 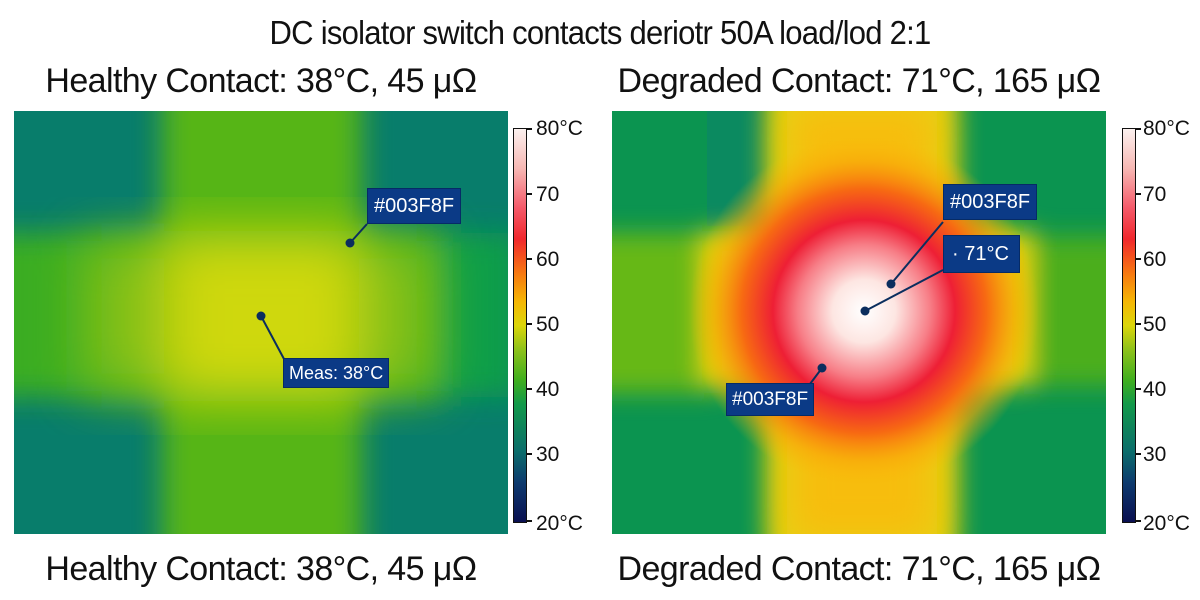 I want to click on healthy-subtitle: Healthy Contact: 38°C, 45 μΩ, so click(x=261, y=81).